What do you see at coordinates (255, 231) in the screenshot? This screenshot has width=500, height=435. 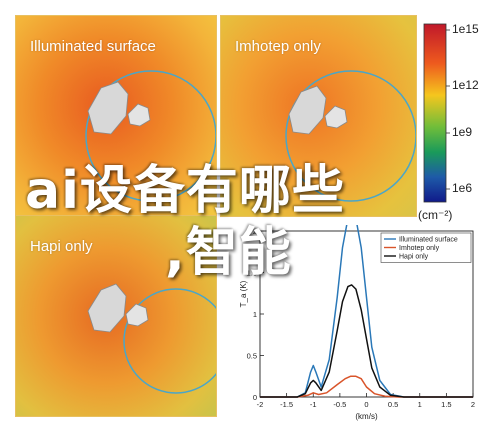 I see `y-tick-label: 2` at bounding box center [255, 231].